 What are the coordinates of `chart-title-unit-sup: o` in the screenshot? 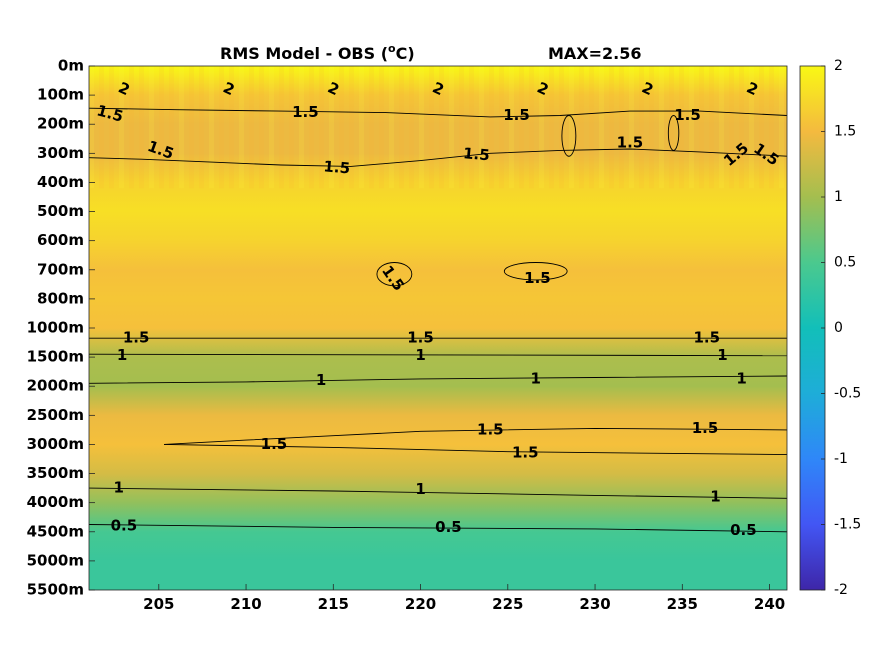 It's located at (392, 48).